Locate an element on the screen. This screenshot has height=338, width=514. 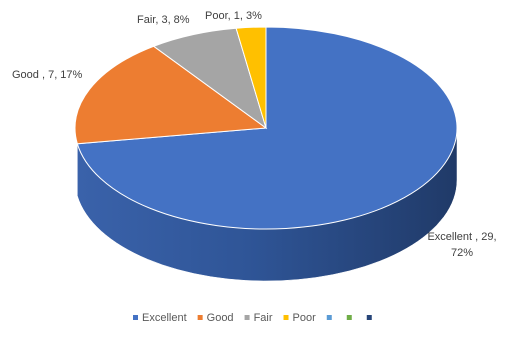
legend-swatch-fair is located at coordinates (247, 317).